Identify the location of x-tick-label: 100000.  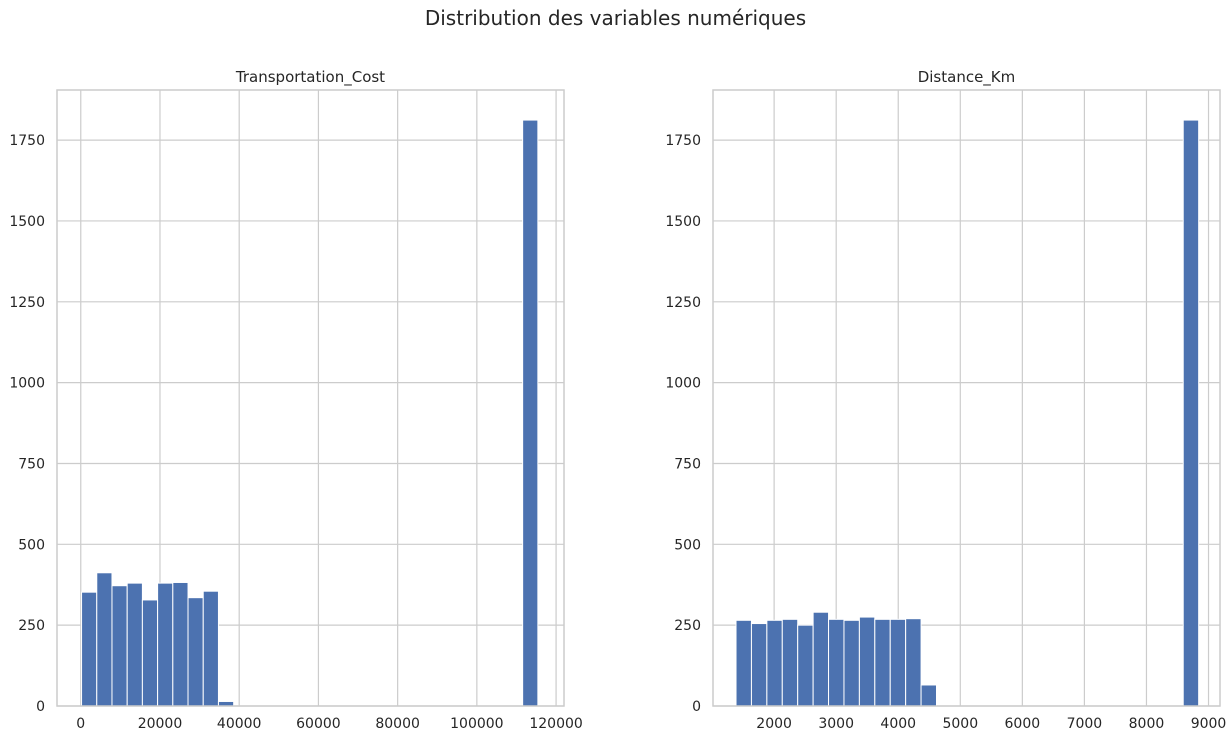
(476, 724).